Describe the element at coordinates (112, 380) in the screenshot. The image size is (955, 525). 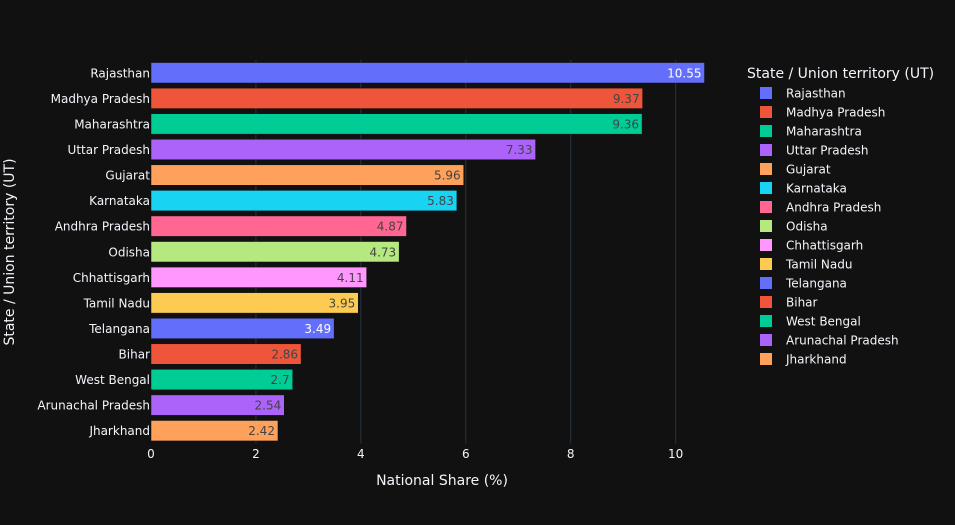
I see `y-tick-label: West Bengal` at that location.